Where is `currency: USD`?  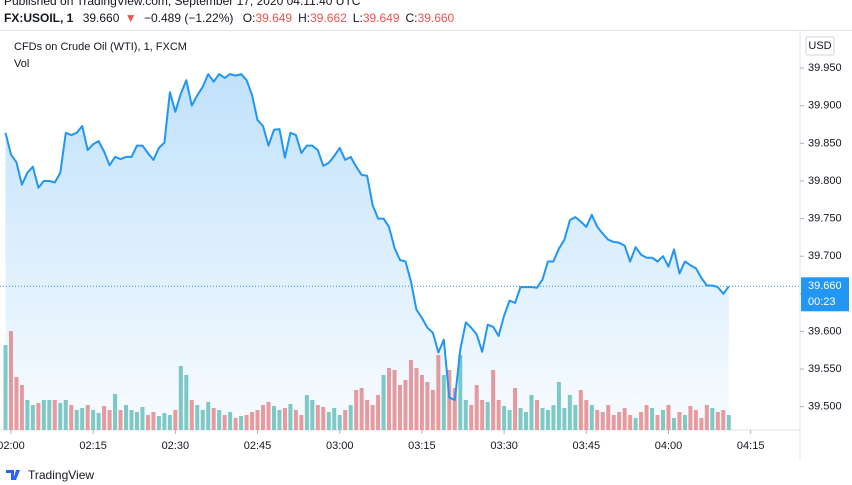
currency: USD is located at coordinates (819, 46).